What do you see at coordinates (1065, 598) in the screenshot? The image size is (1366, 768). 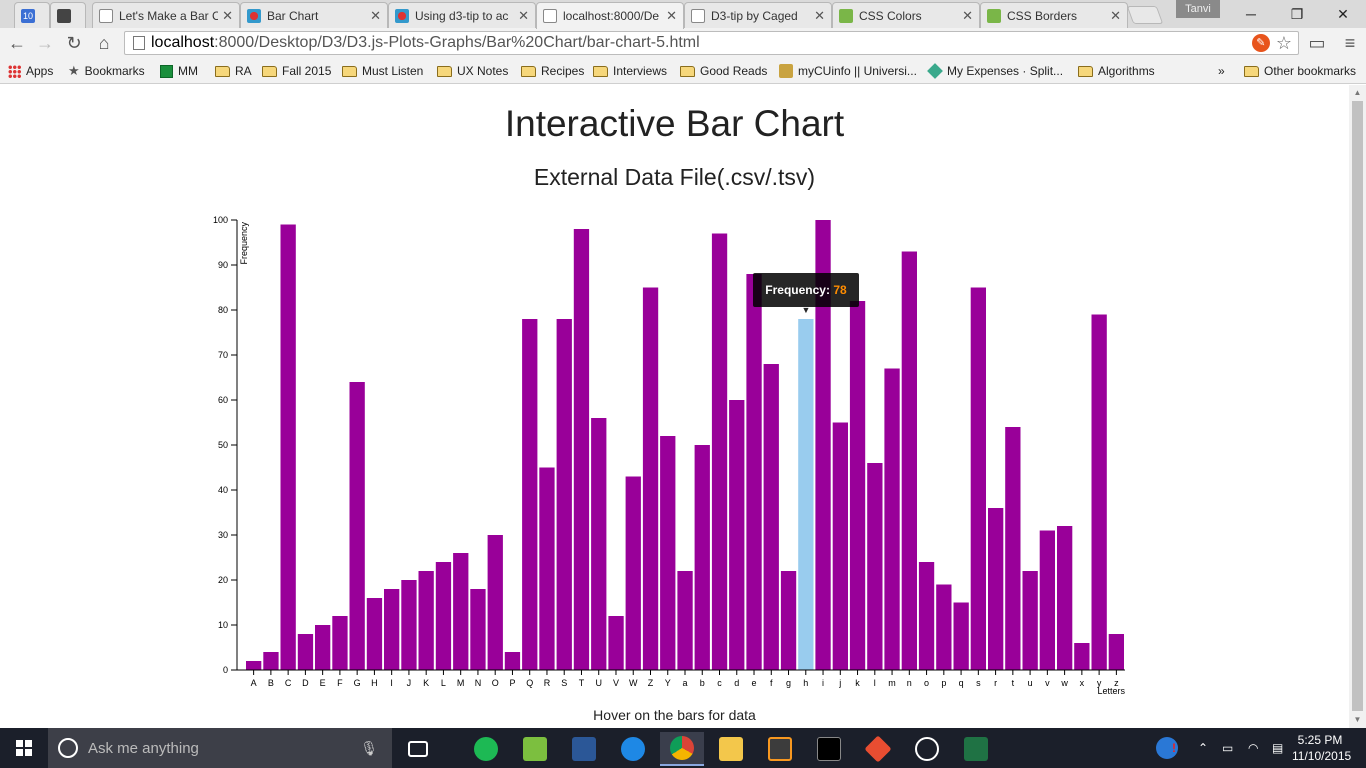 I see `bar-w` at bounding box center [1065, 598].